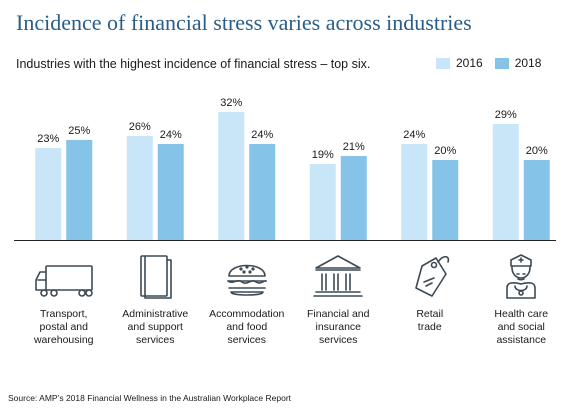 Image resolution: width=570 pixels, height=414 pixels. Describe the element at coordinates (63, 340) in the screenshot. I see `category-label-line: warehousing` at that location.